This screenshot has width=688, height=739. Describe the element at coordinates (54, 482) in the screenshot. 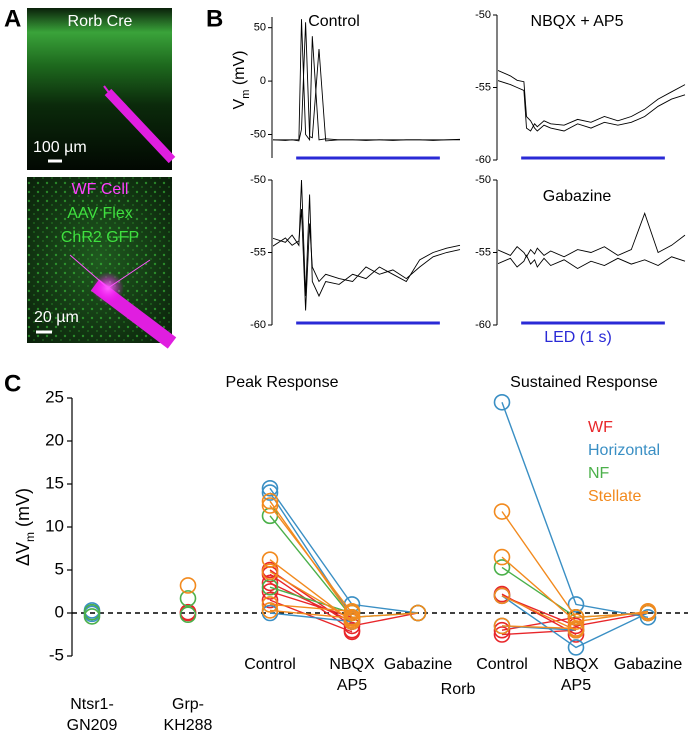

I see `y-tick-label: 15` at that location.